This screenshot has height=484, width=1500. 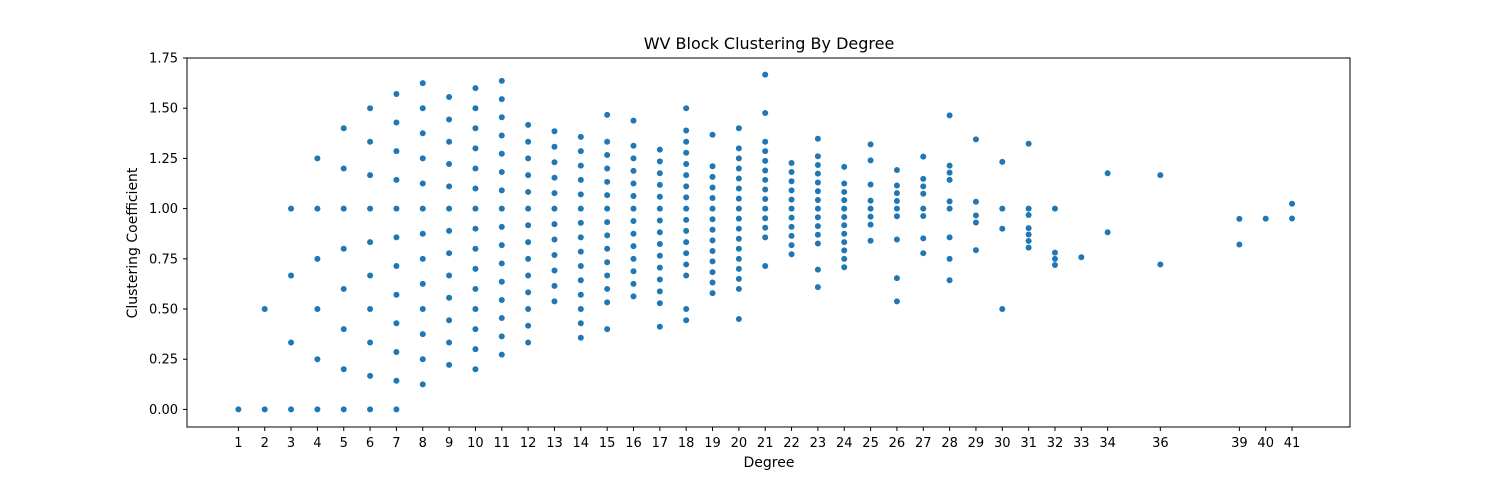 What do you see at coordinates (163, 59) in the screenshot?
I see `y-tick-label: 1.75` at bounding box center [163, 59].